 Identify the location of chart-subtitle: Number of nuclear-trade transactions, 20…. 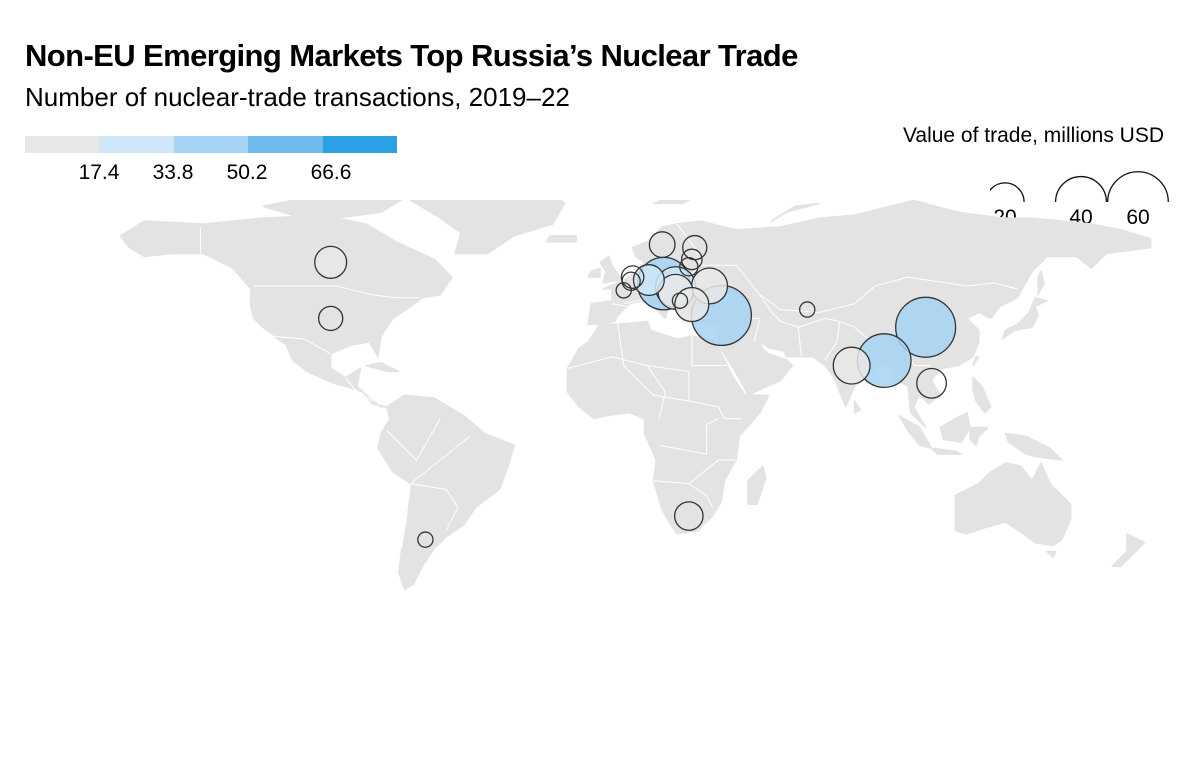
(297, 97).